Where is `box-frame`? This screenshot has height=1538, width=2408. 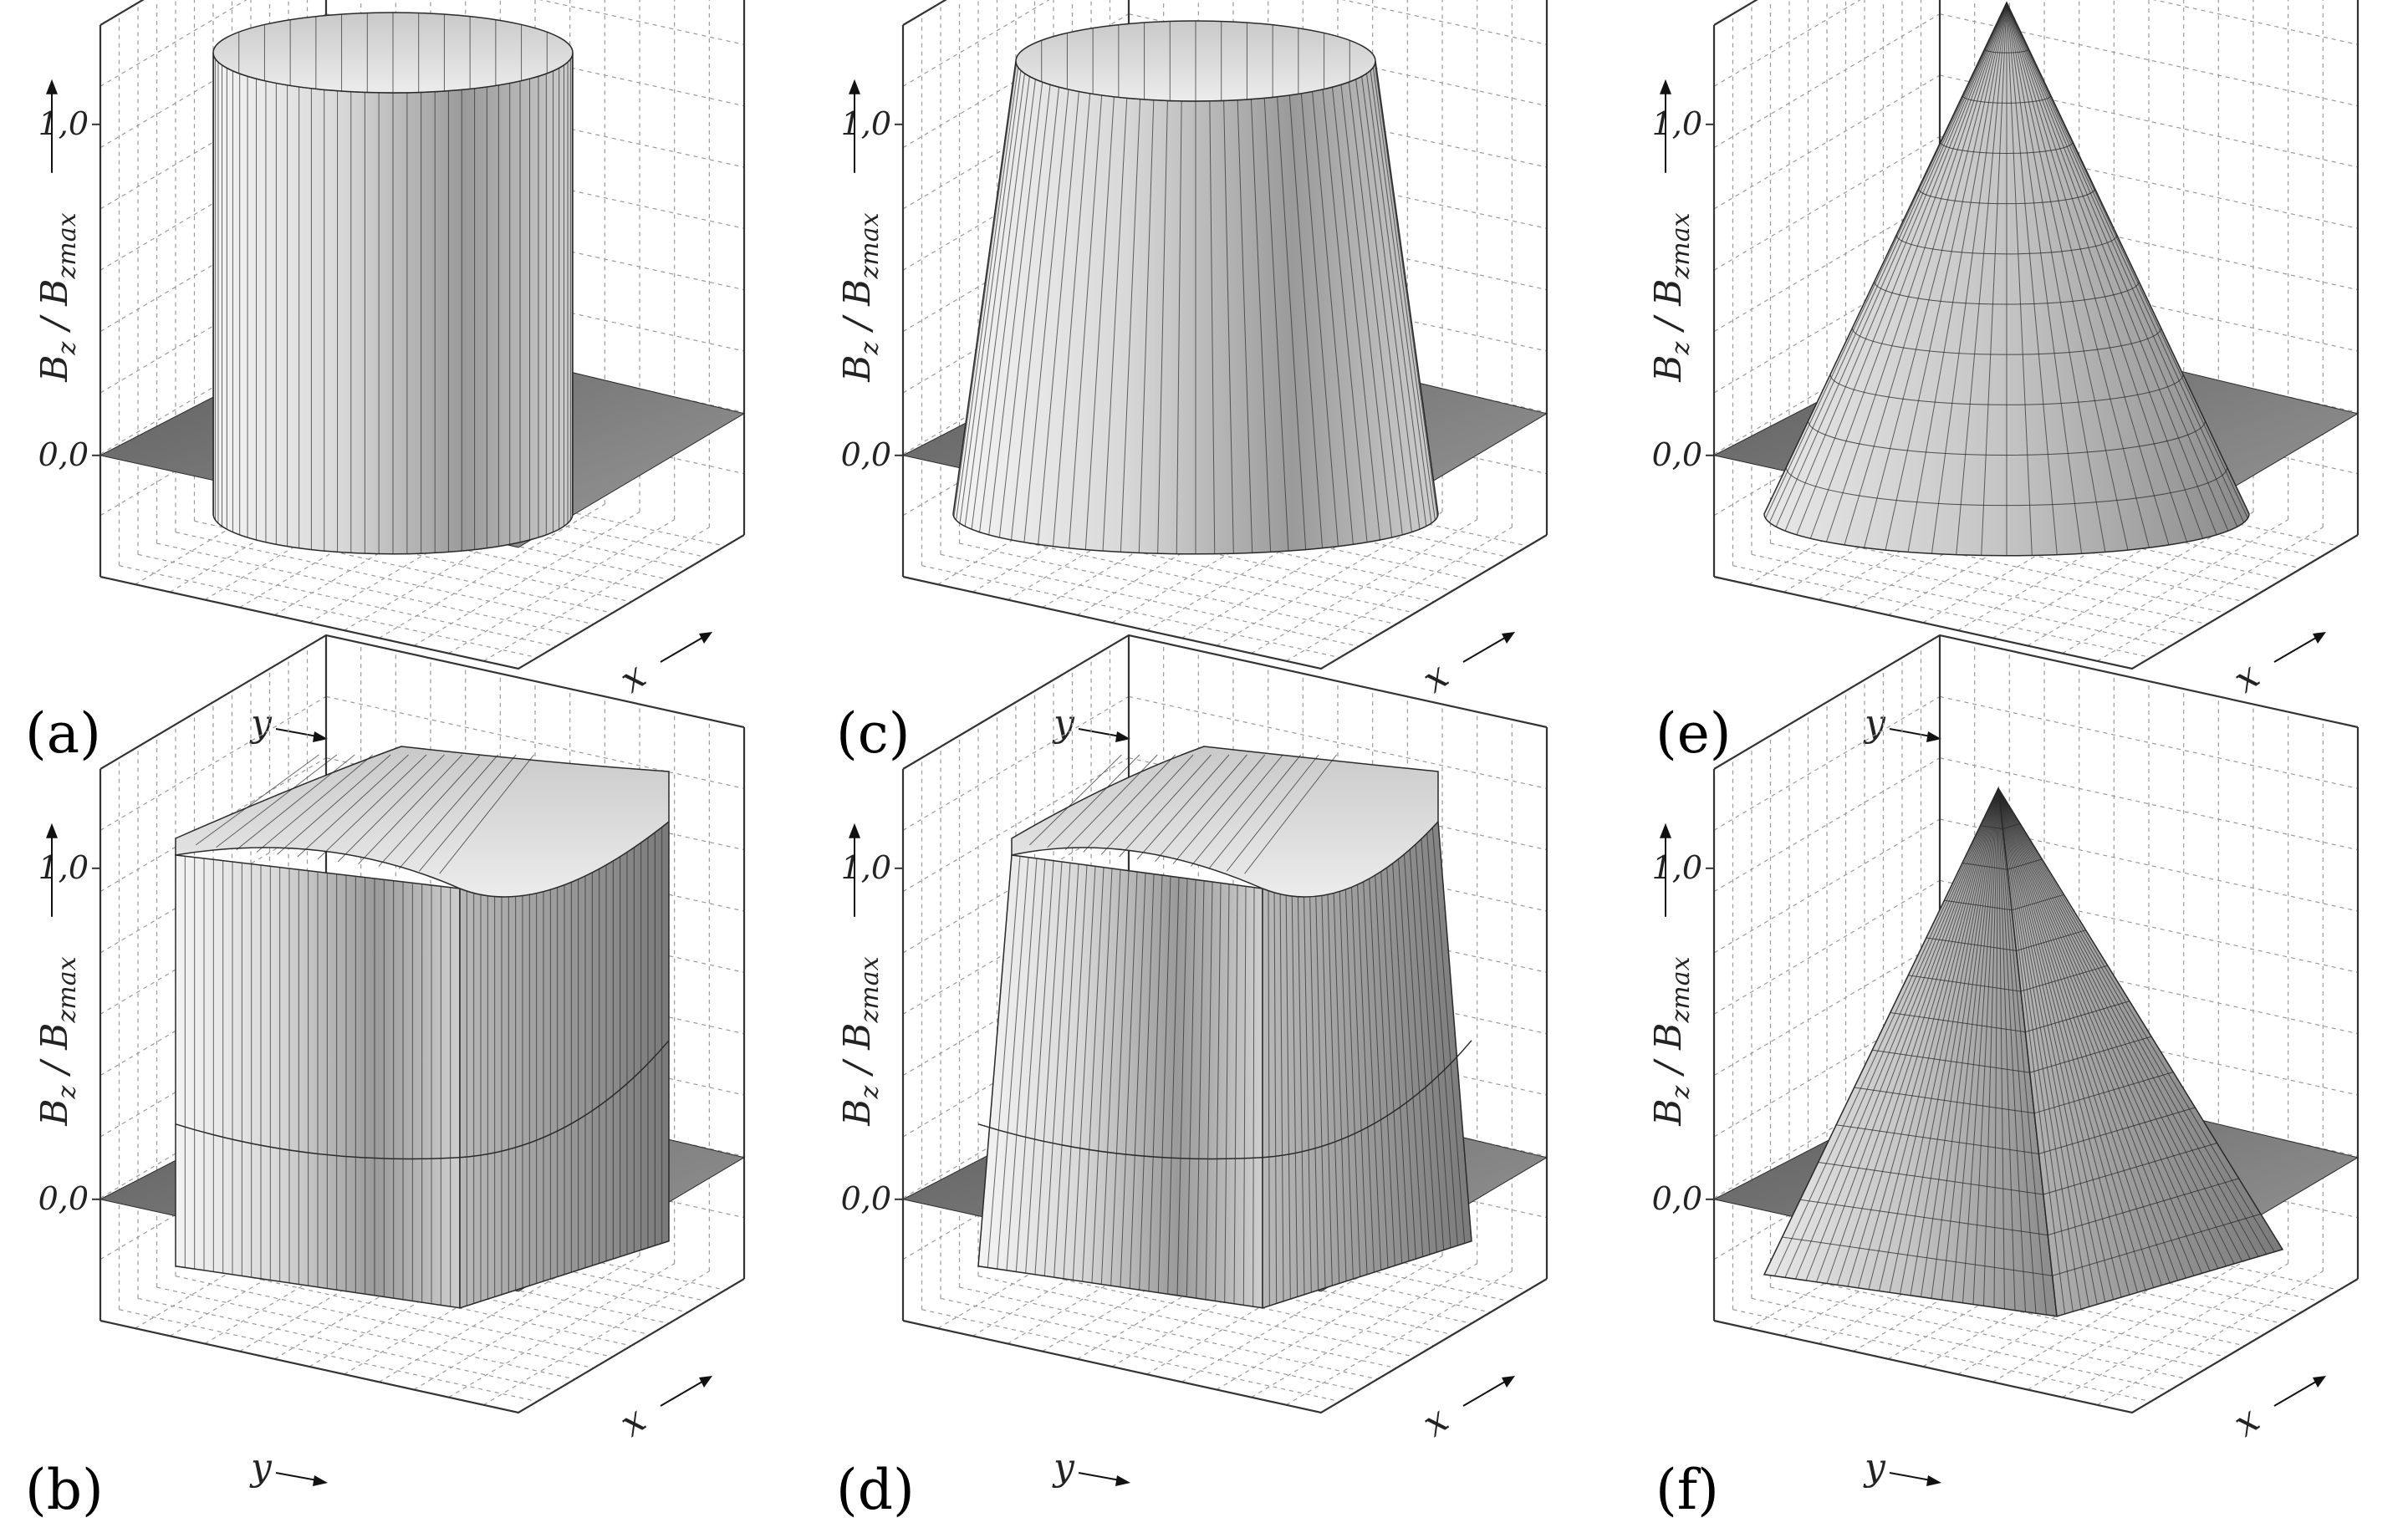 box-frame is located at coordinates (423, 1024).